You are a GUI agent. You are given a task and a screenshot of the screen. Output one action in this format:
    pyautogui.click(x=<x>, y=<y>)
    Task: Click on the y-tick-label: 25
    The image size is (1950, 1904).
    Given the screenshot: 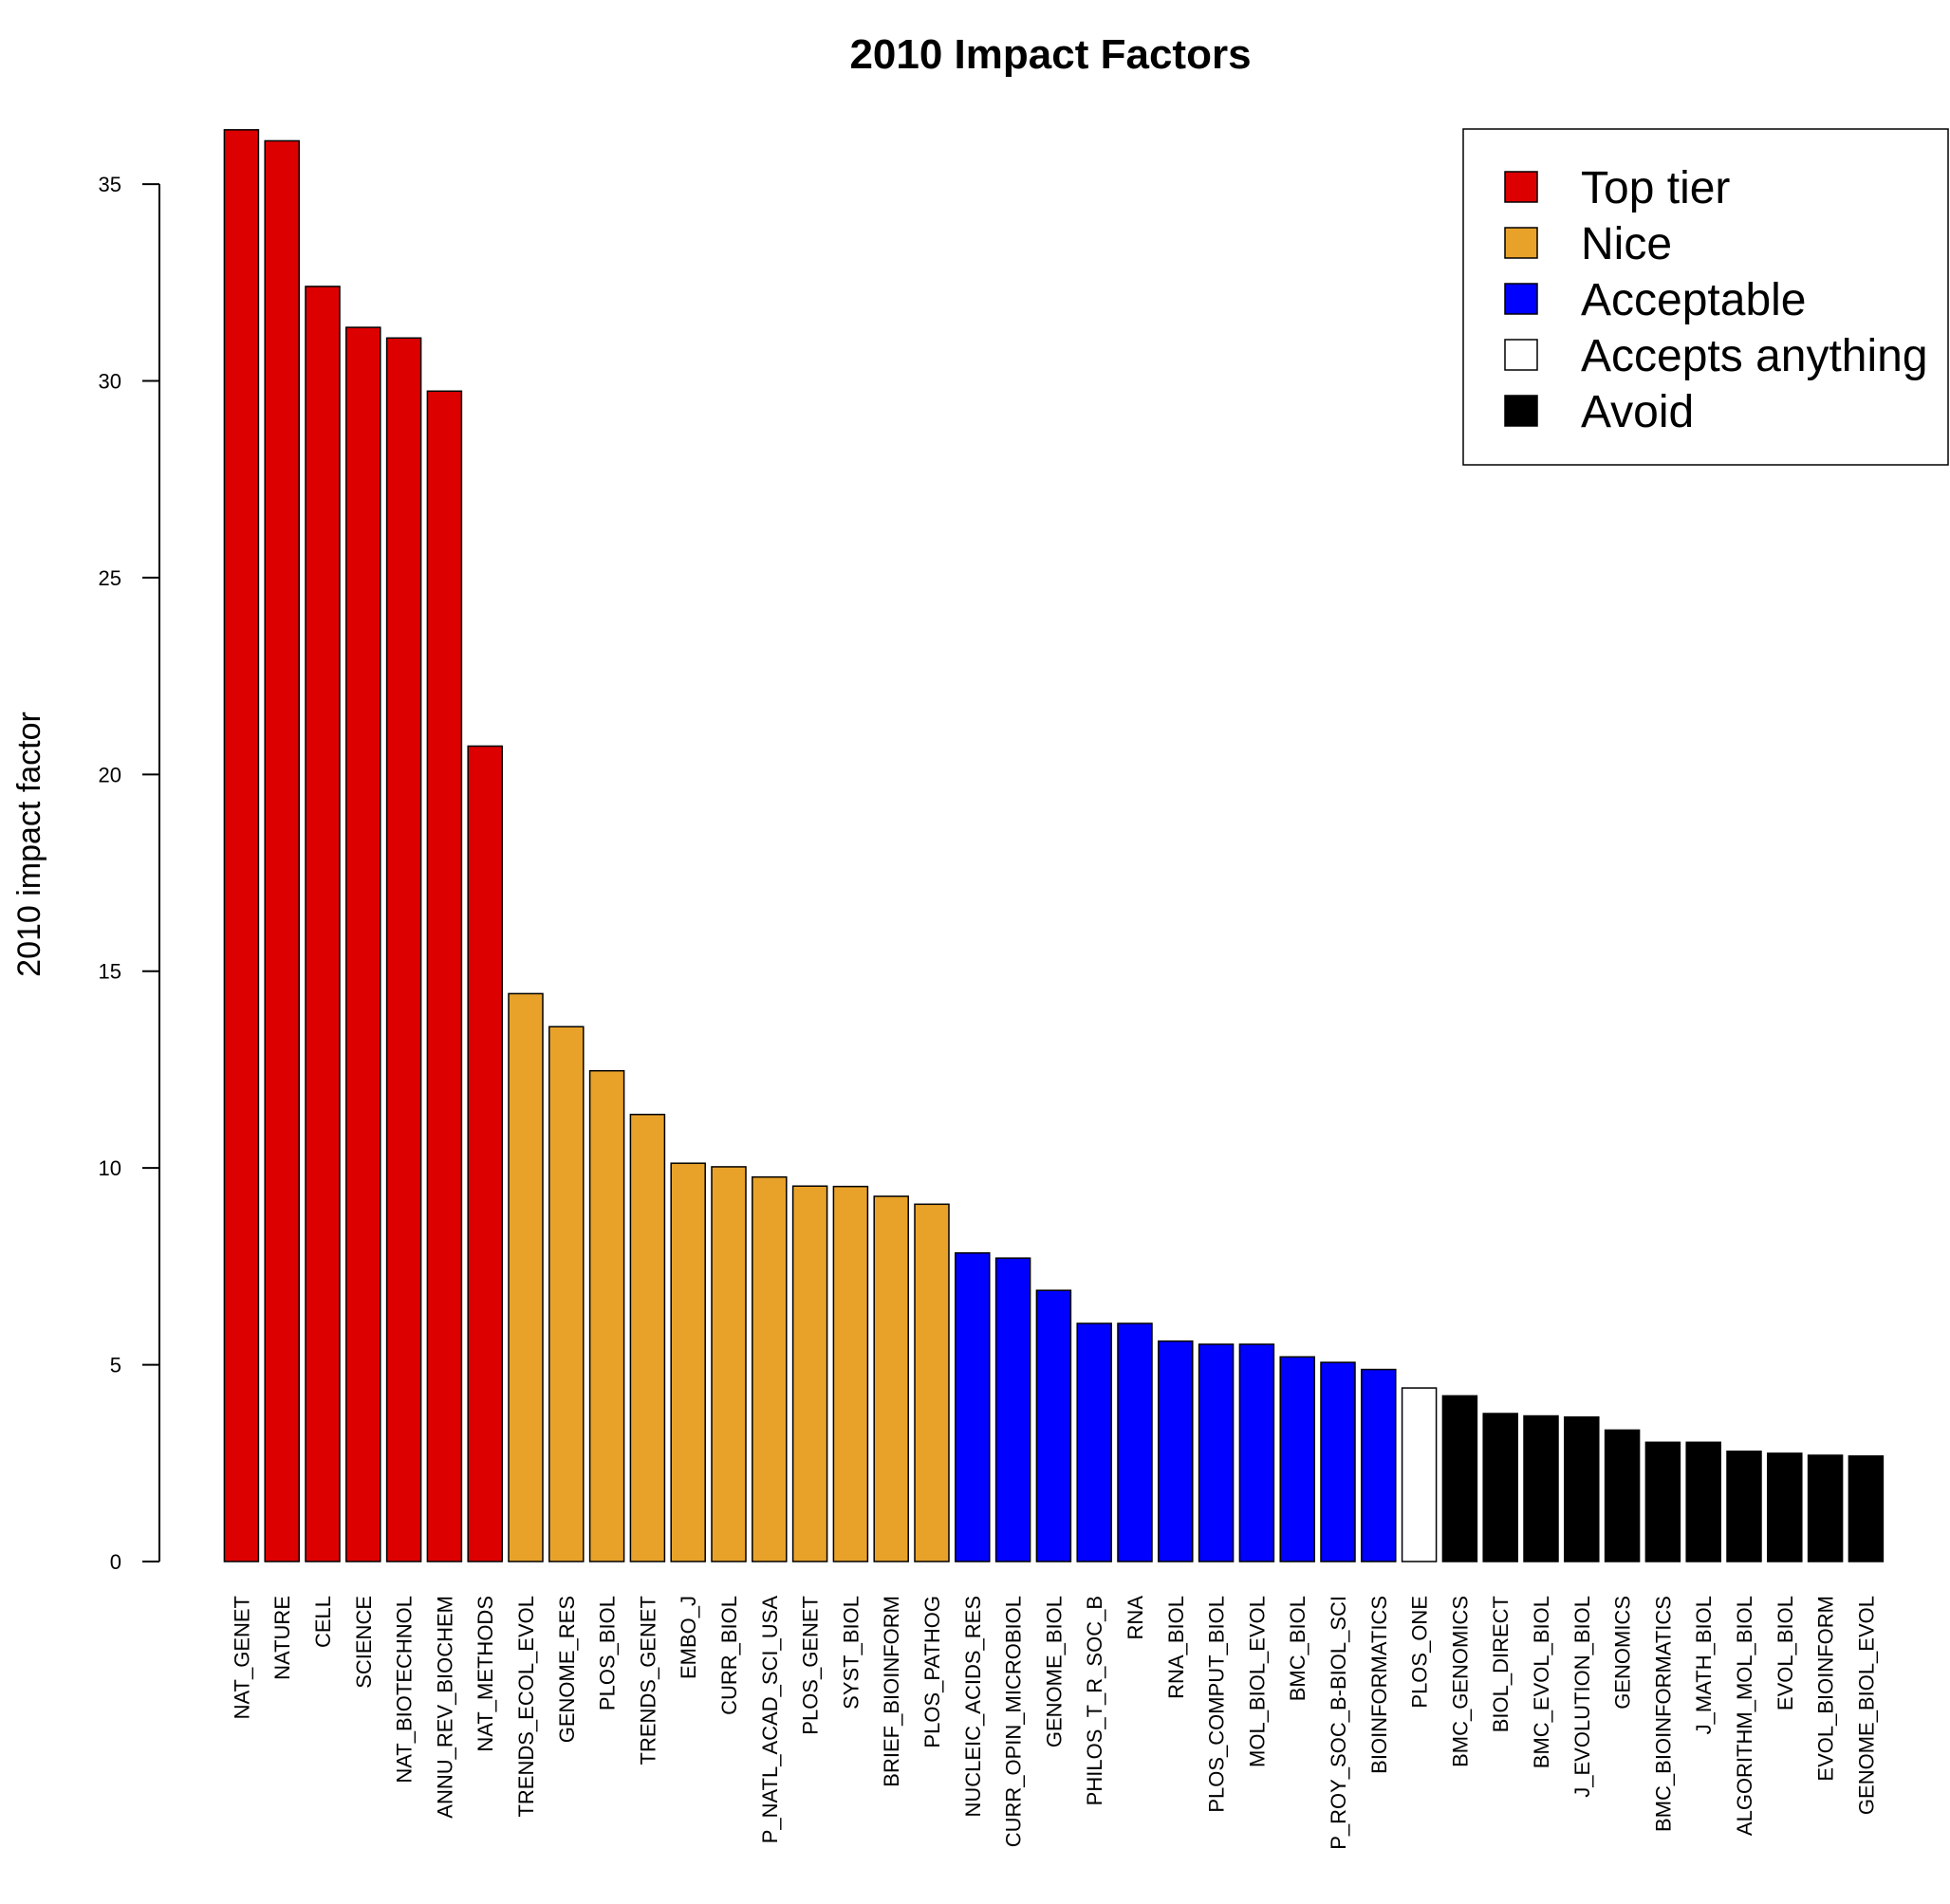 What is the action you would take?
    pyautogui.click(x=110, y=578)
    